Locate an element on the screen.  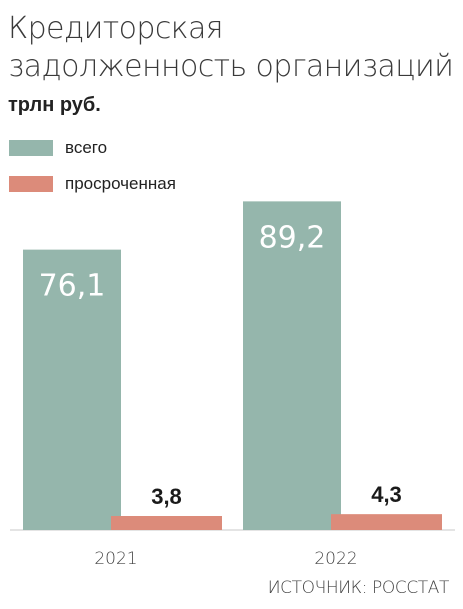
source-note: ИСТОЧНИК: РОССТАТ is located at coordinates (358, 588).